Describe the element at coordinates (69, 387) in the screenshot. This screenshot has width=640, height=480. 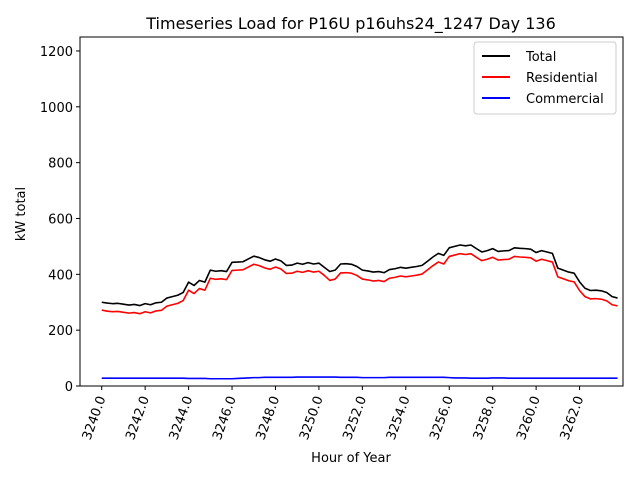
I see `y-tick-label: 0` at that location.